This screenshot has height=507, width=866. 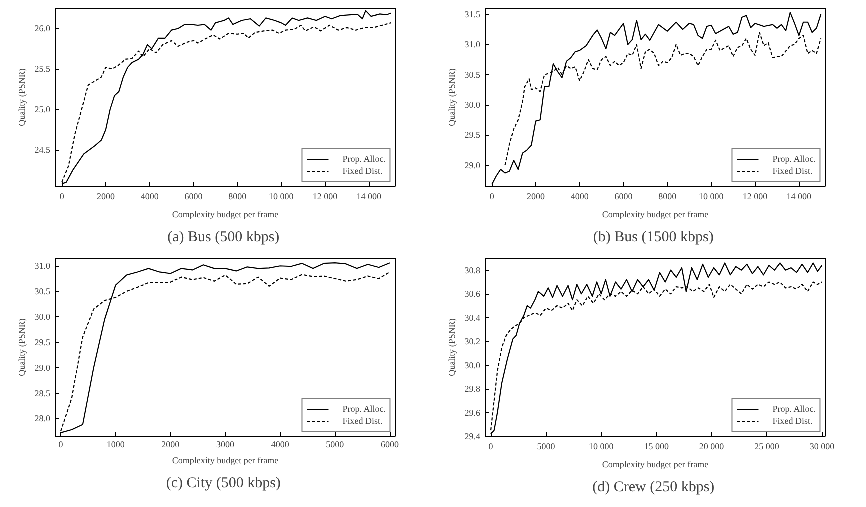 What do you see at coordinates (223, 484) in the screenshot?
I see `text: (c) City (500 kbps)` at bounding box center [223, 484].